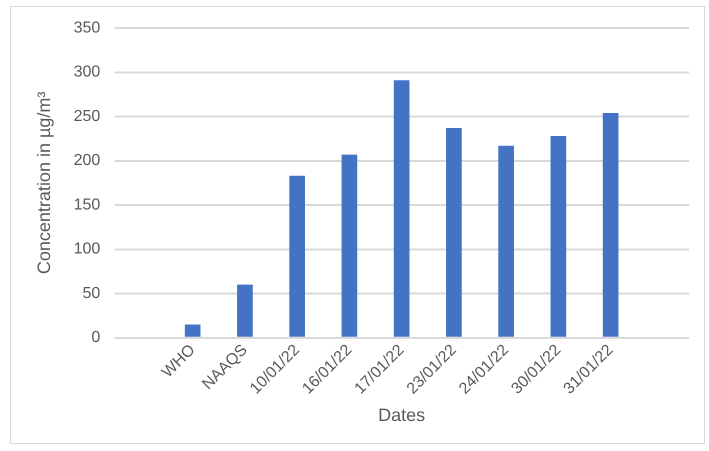 This screenshot has width=709, height=451. I want to click on y-tick-label: 200, so click(87, 161).